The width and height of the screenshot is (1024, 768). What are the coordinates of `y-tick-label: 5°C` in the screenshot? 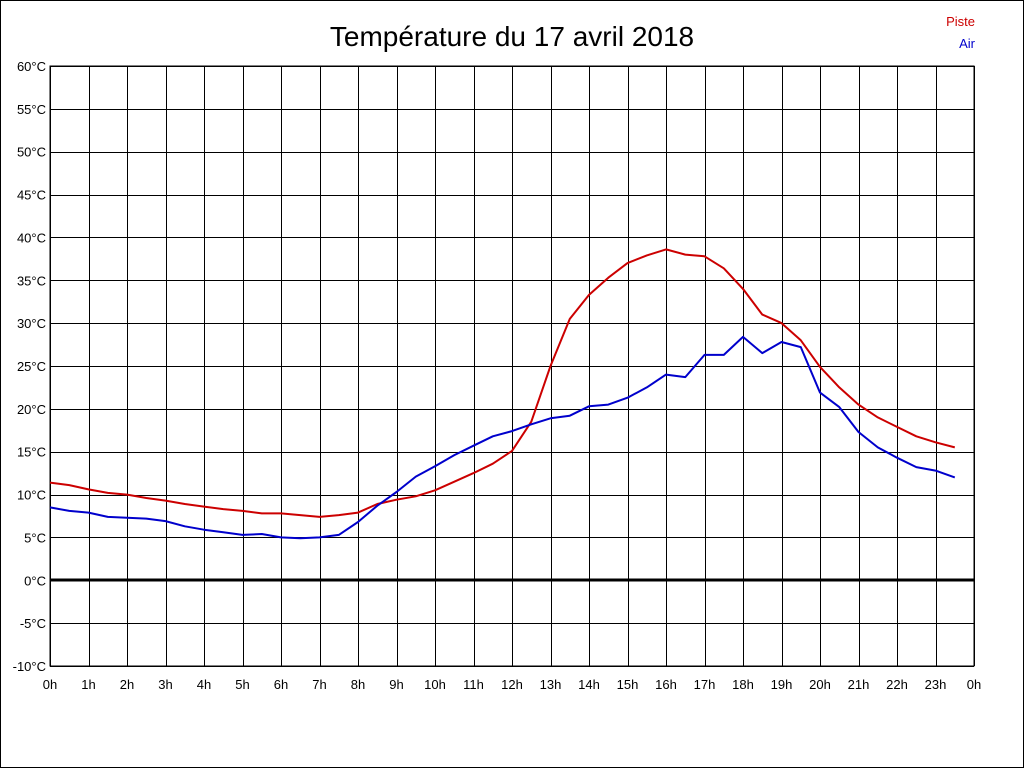 It's located at (35, 537).